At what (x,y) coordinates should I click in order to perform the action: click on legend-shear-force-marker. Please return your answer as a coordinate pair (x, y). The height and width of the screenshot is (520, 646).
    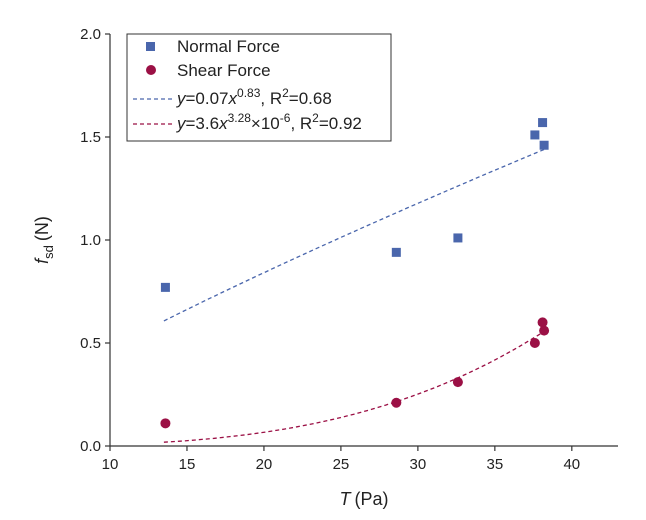
    Looking at the image, I should click on (151, 70).